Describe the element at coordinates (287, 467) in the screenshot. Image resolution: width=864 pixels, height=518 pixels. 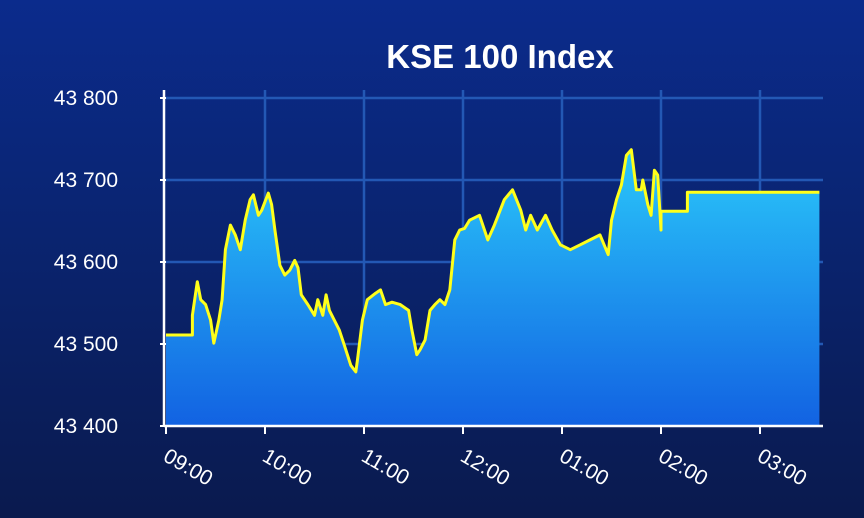
I see `x-tick-label: 10:00` at that location.